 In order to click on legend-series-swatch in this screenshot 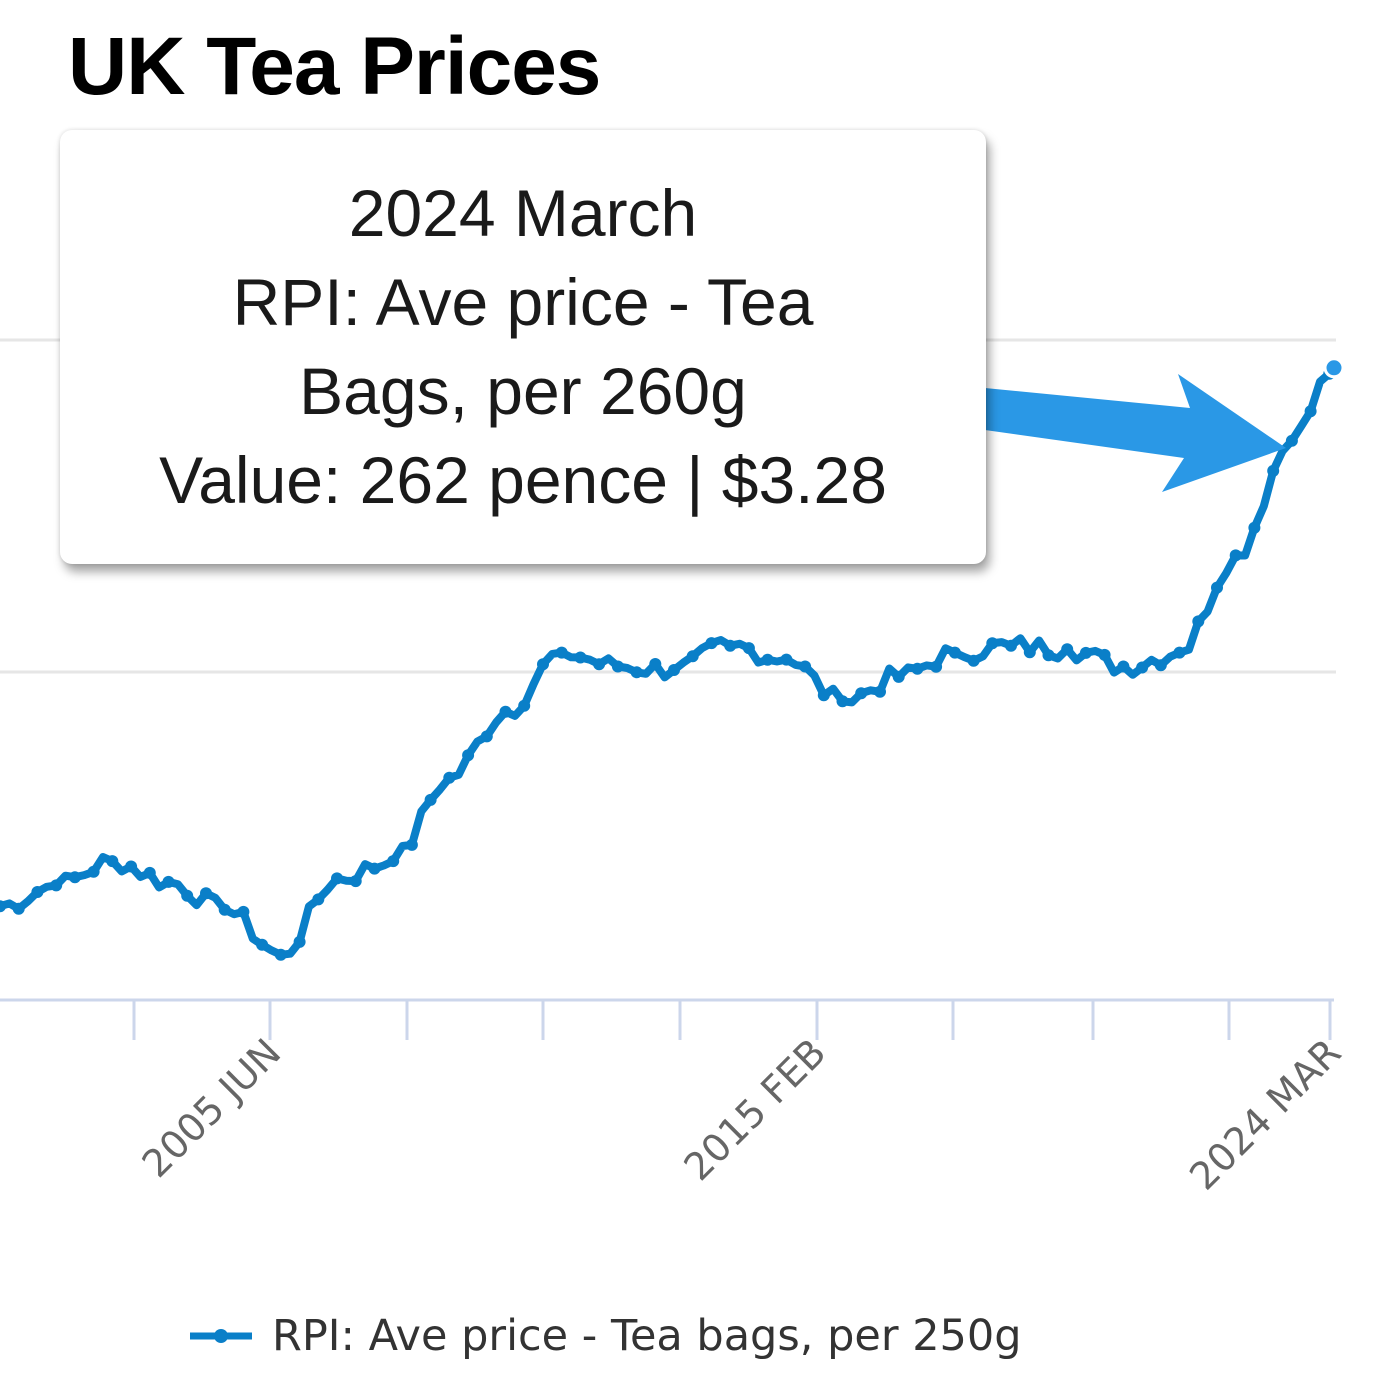, I will do `click(221, 1336)`.